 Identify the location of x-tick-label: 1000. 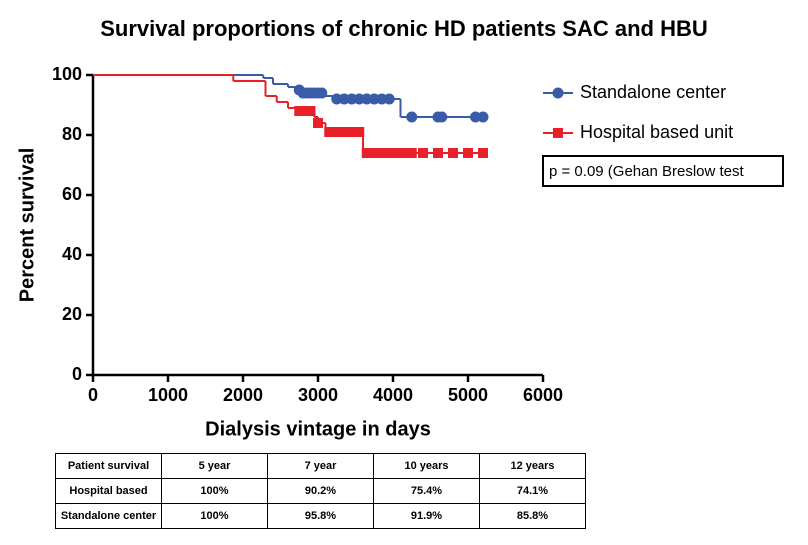
(168, 395).